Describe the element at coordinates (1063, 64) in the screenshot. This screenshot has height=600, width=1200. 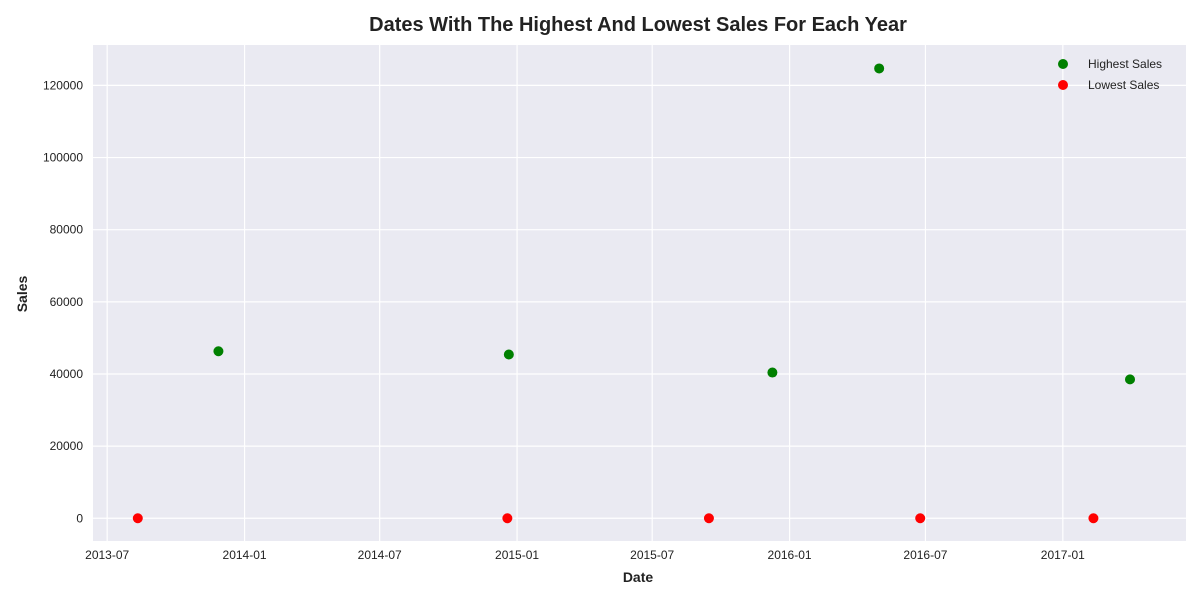
I see `legend-marker-highest-sales` at that location.